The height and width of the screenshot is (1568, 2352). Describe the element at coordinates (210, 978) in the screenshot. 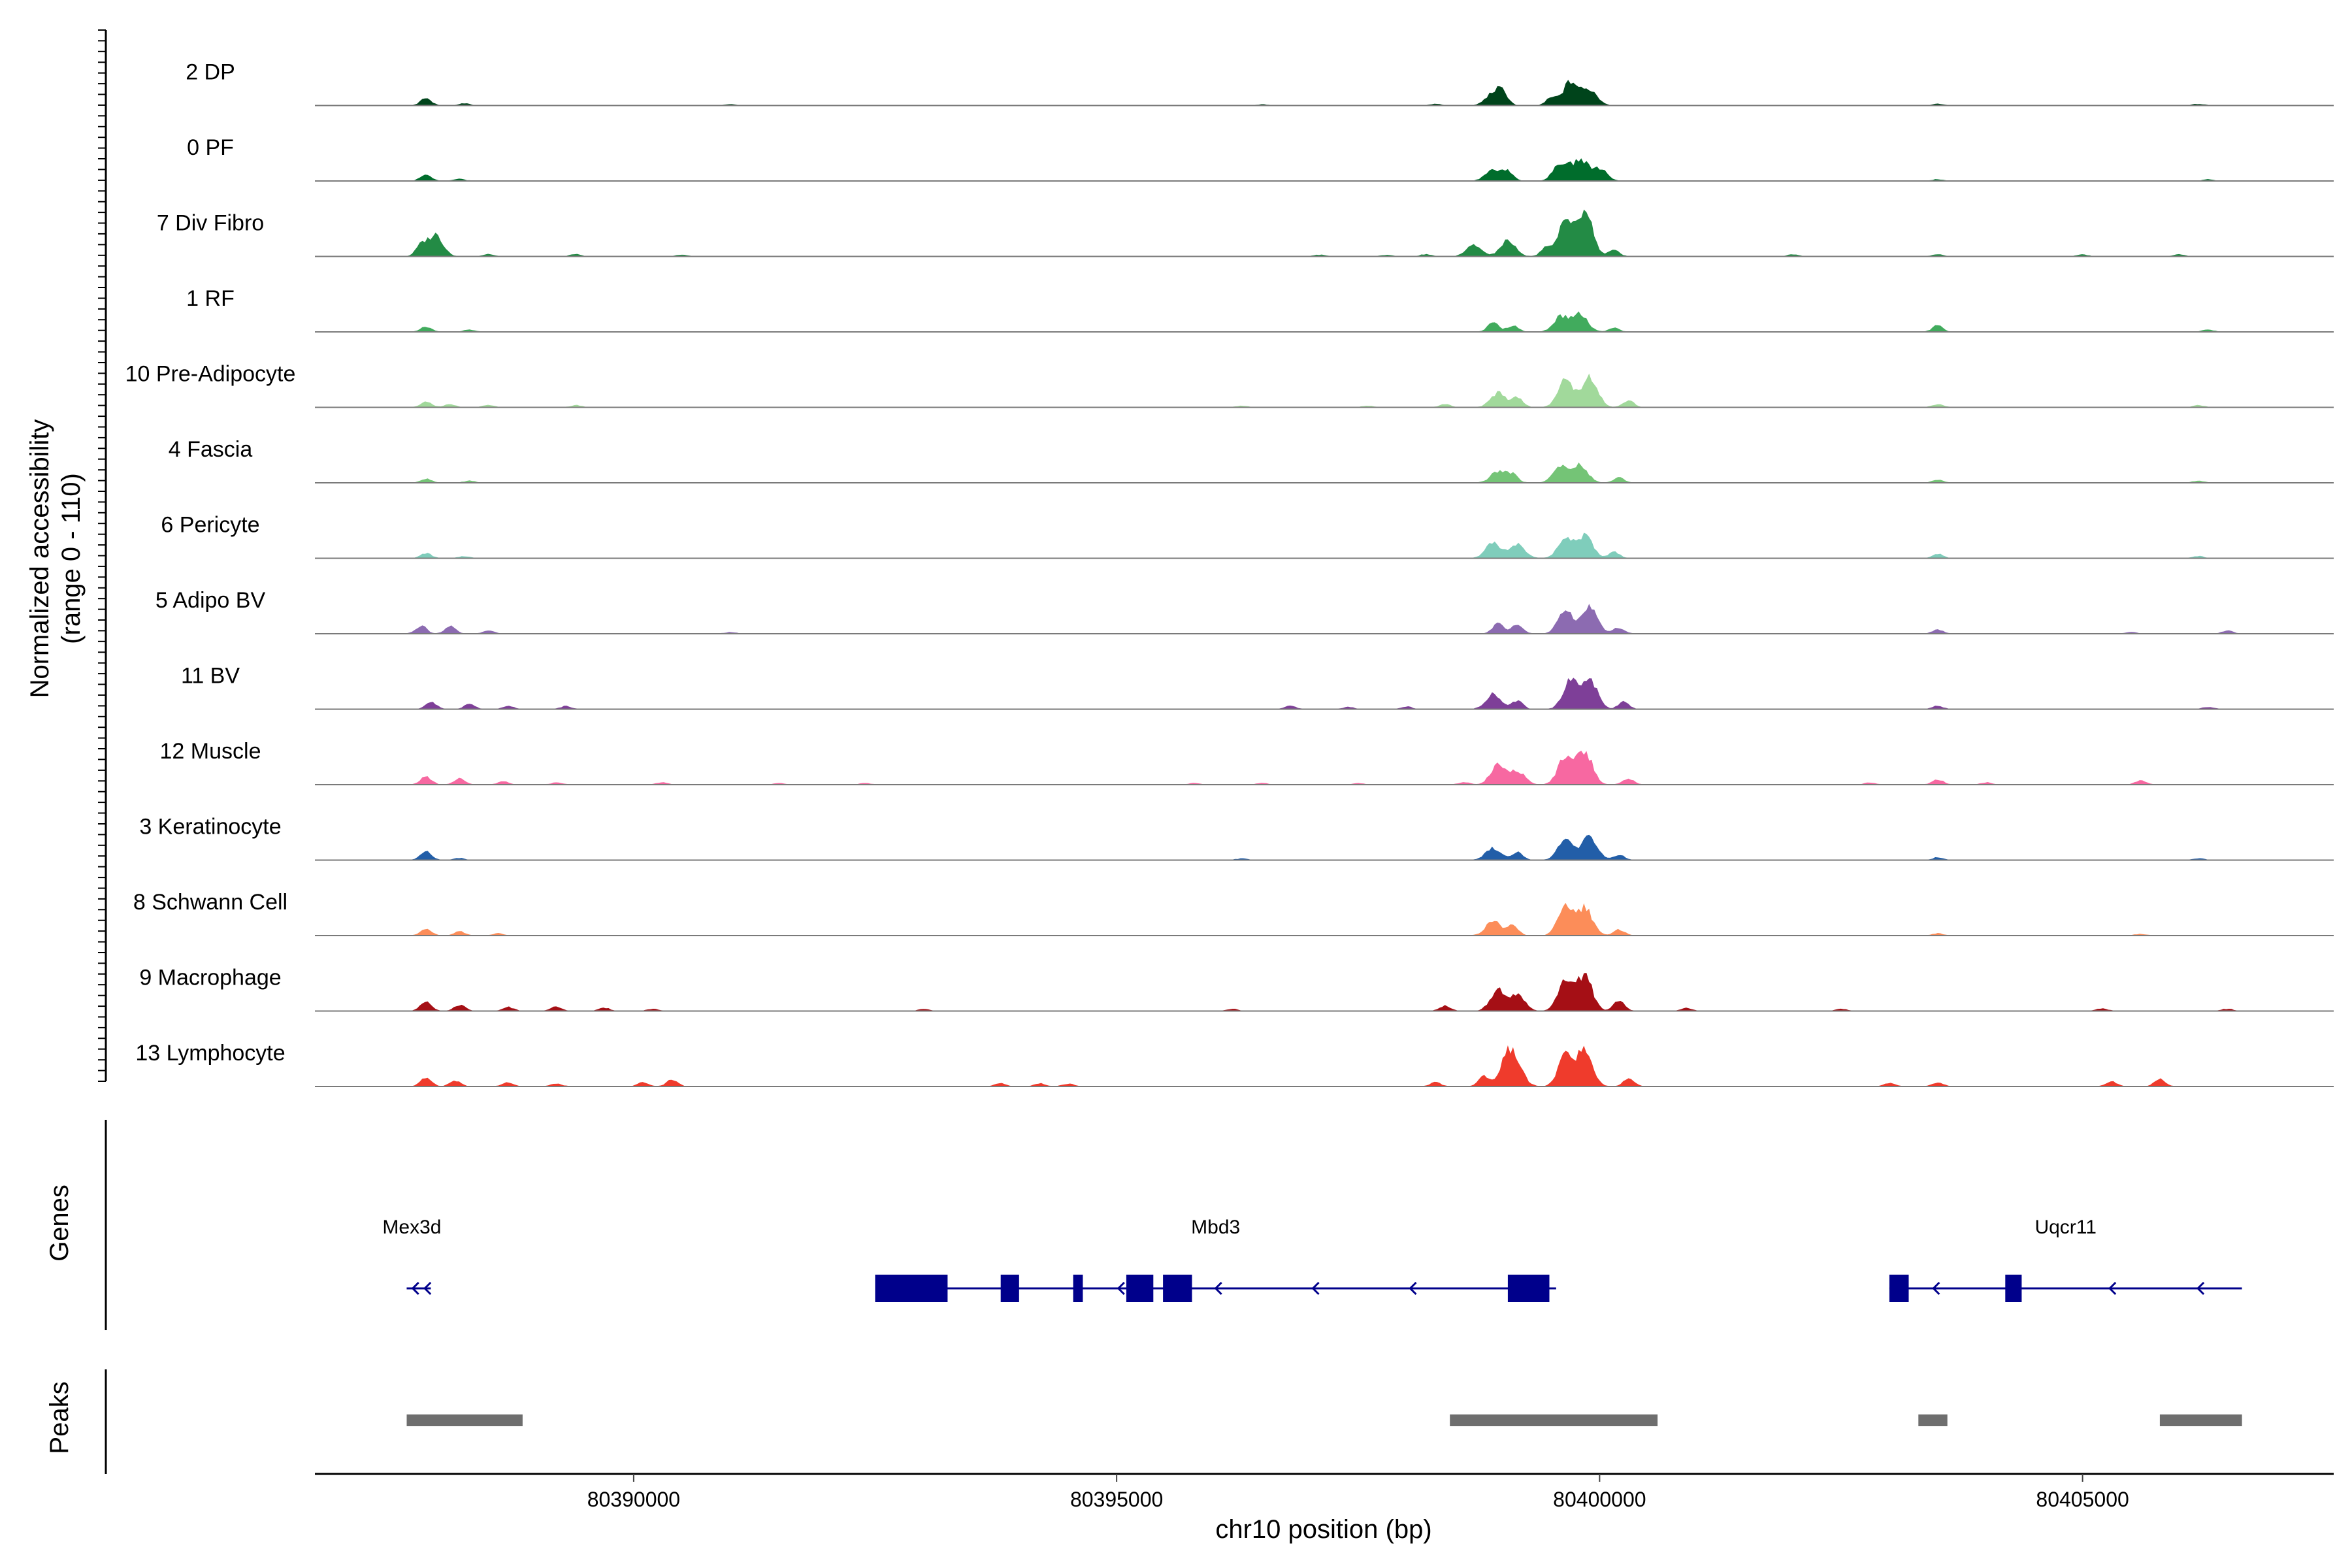

I see `track-label: 9 Macrophage` at that location.